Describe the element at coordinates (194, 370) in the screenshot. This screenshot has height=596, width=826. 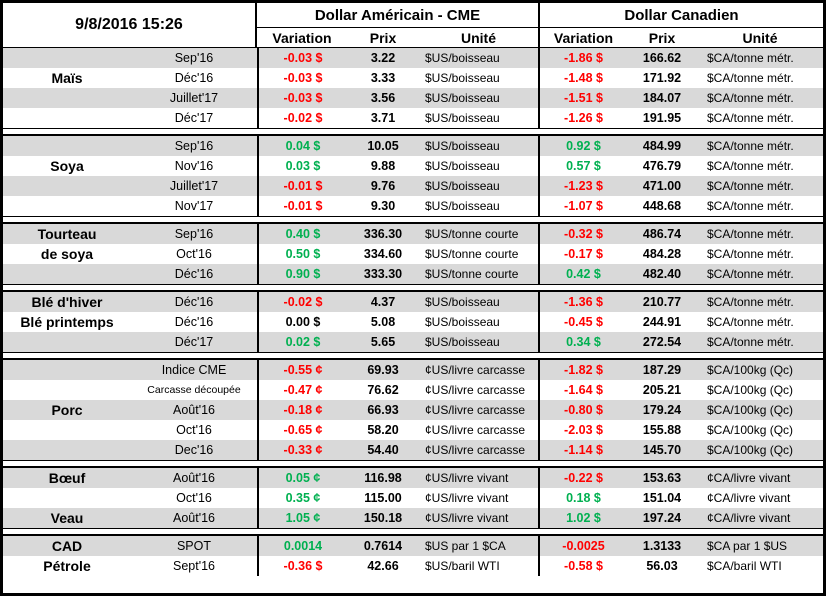
I see `contract-month: Indice CME` at that location.